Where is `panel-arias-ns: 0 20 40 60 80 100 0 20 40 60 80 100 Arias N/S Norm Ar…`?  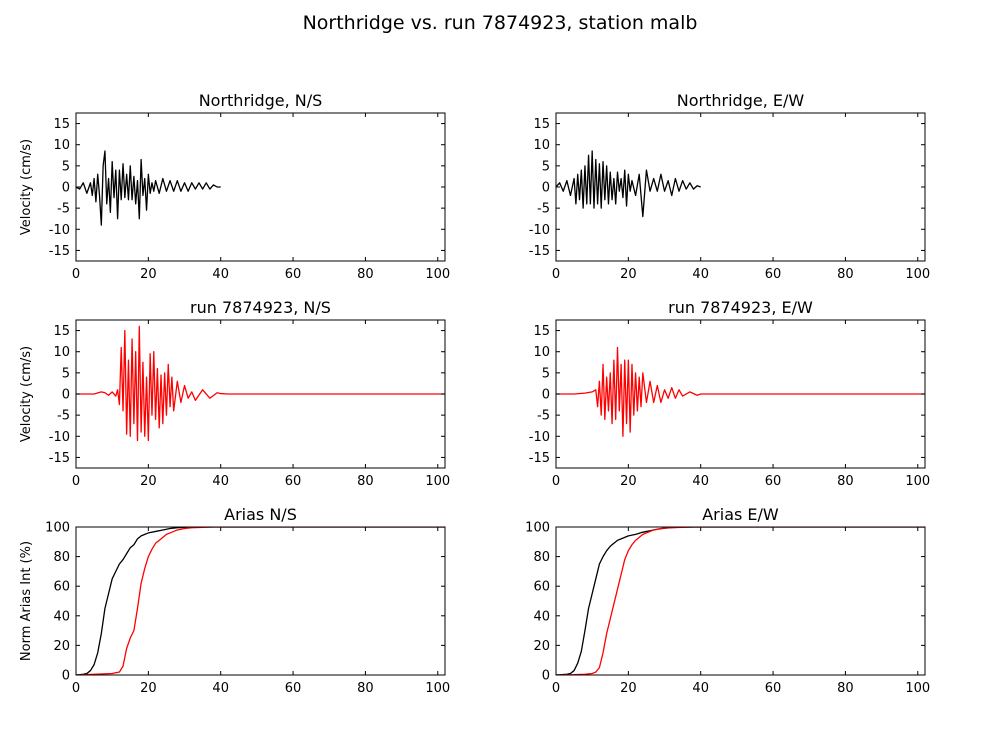
panel-arias-ns: 0 20 40 60 80 100 0 20 40 60 80 100 Arias N/S Norm Ar… is located at coordinates (234, 600).